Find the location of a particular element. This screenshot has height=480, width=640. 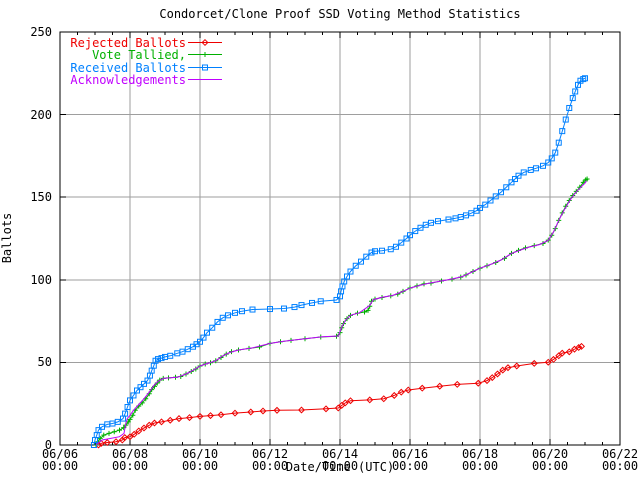

x-tick-label: 06/16 00:00 is located at coordinates (410, 460).